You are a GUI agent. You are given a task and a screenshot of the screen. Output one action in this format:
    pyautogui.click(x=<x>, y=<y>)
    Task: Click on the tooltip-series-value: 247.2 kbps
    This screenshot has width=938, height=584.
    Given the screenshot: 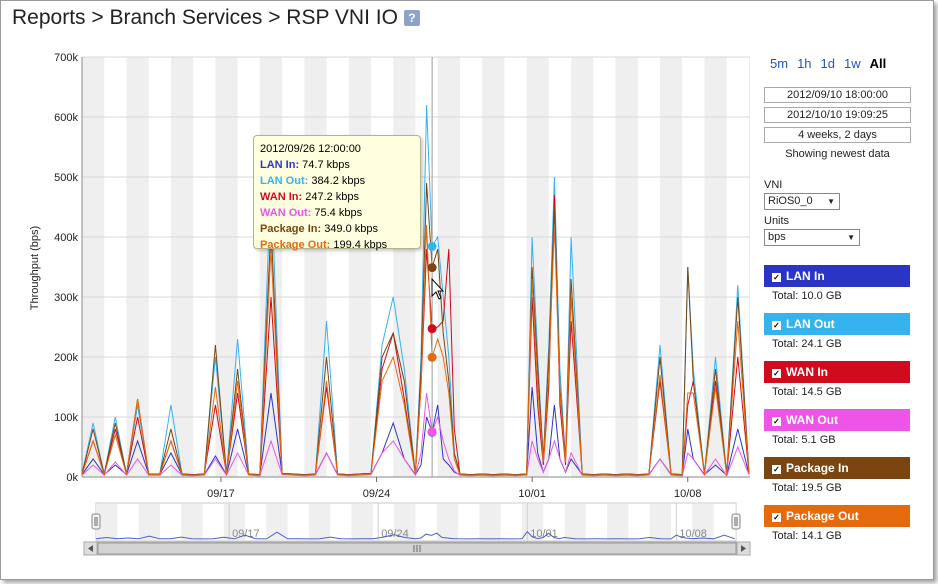 What is the action you would take?
    pyautogui.click(x=331, y=197)
    